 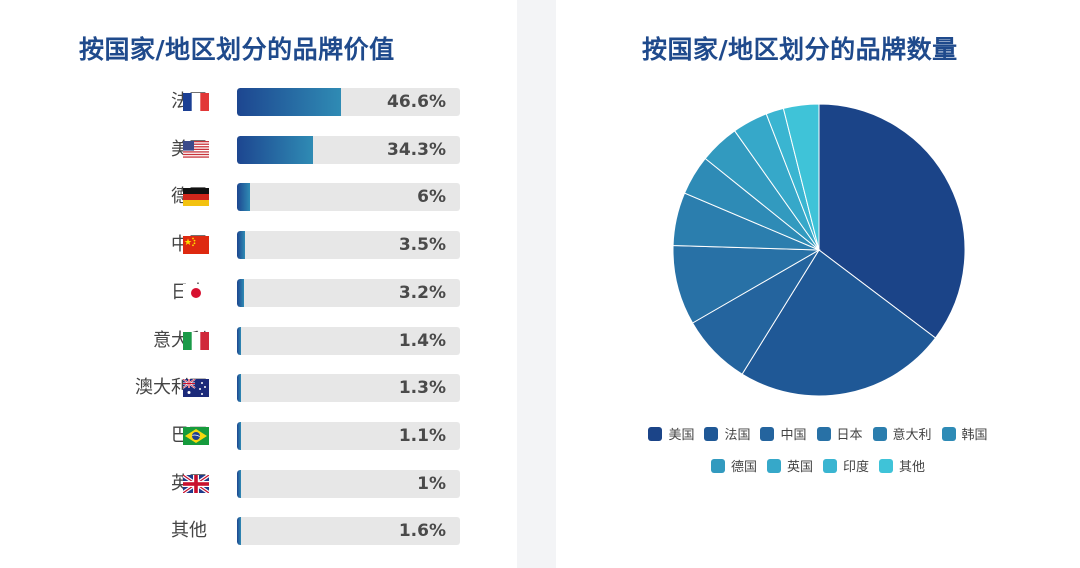 I want to click on bar-track: 1%, so click(x=348, y=483).